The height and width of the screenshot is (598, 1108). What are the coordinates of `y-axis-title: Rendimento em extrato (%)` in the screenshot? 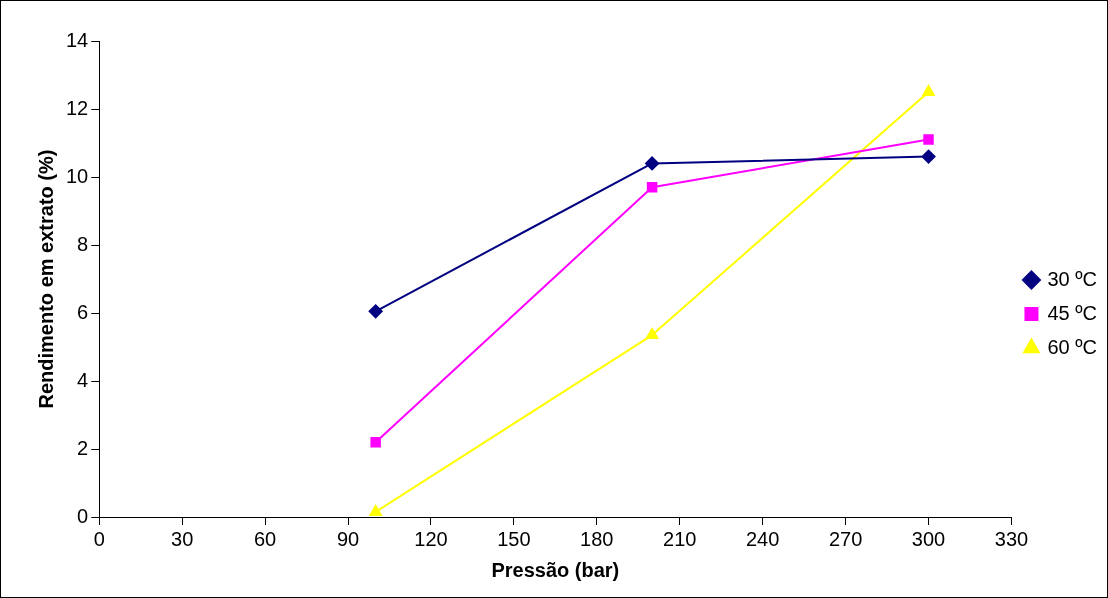 It's located at (45, 279).